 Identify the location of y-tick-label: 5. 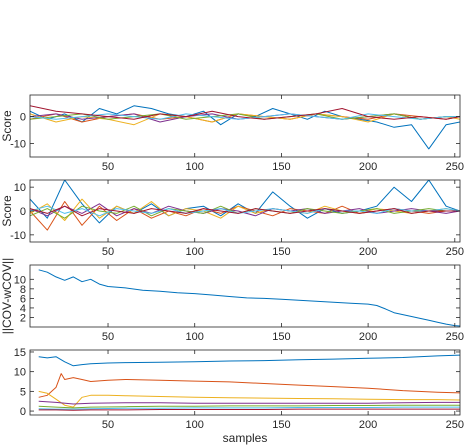
(23, 392).